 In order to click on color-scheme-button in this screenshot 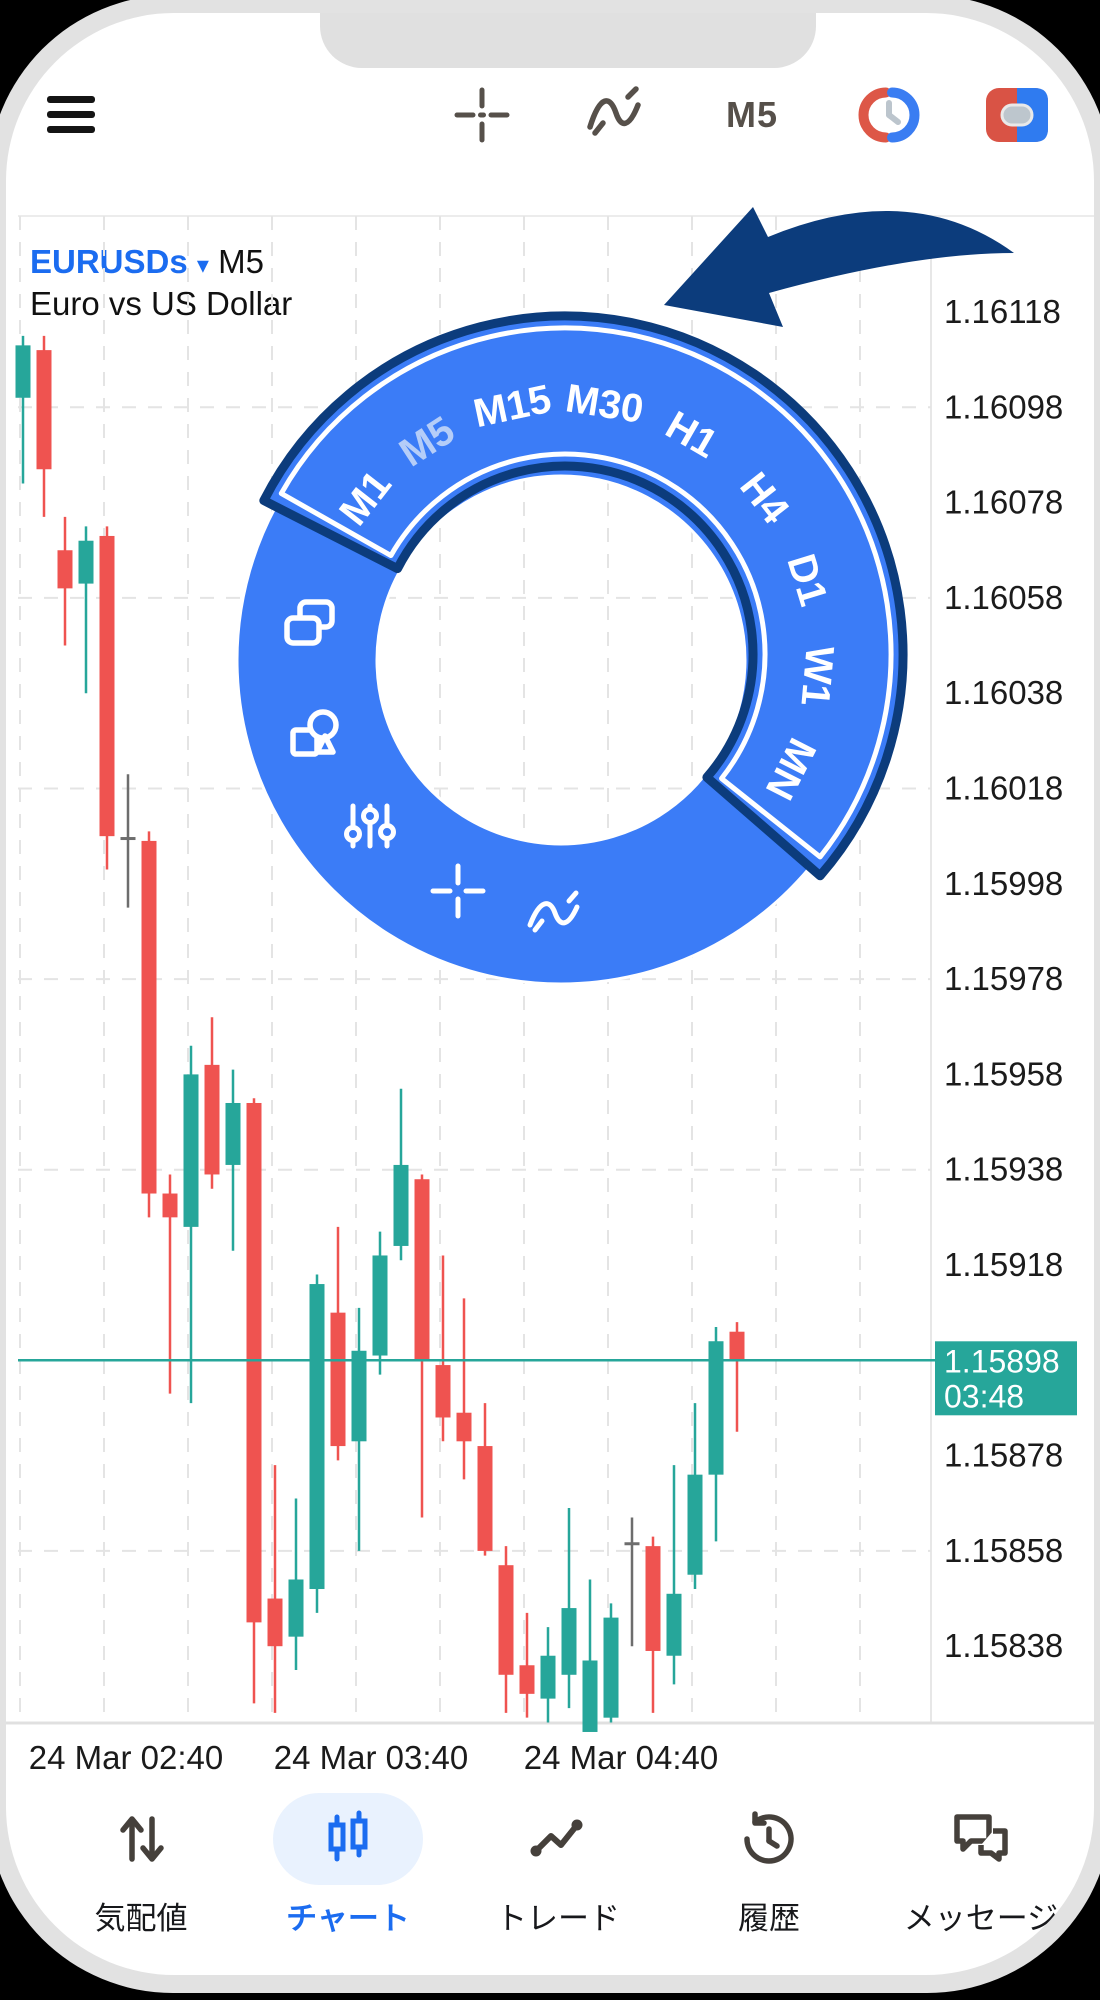, I will do `click(1017, 114)`.